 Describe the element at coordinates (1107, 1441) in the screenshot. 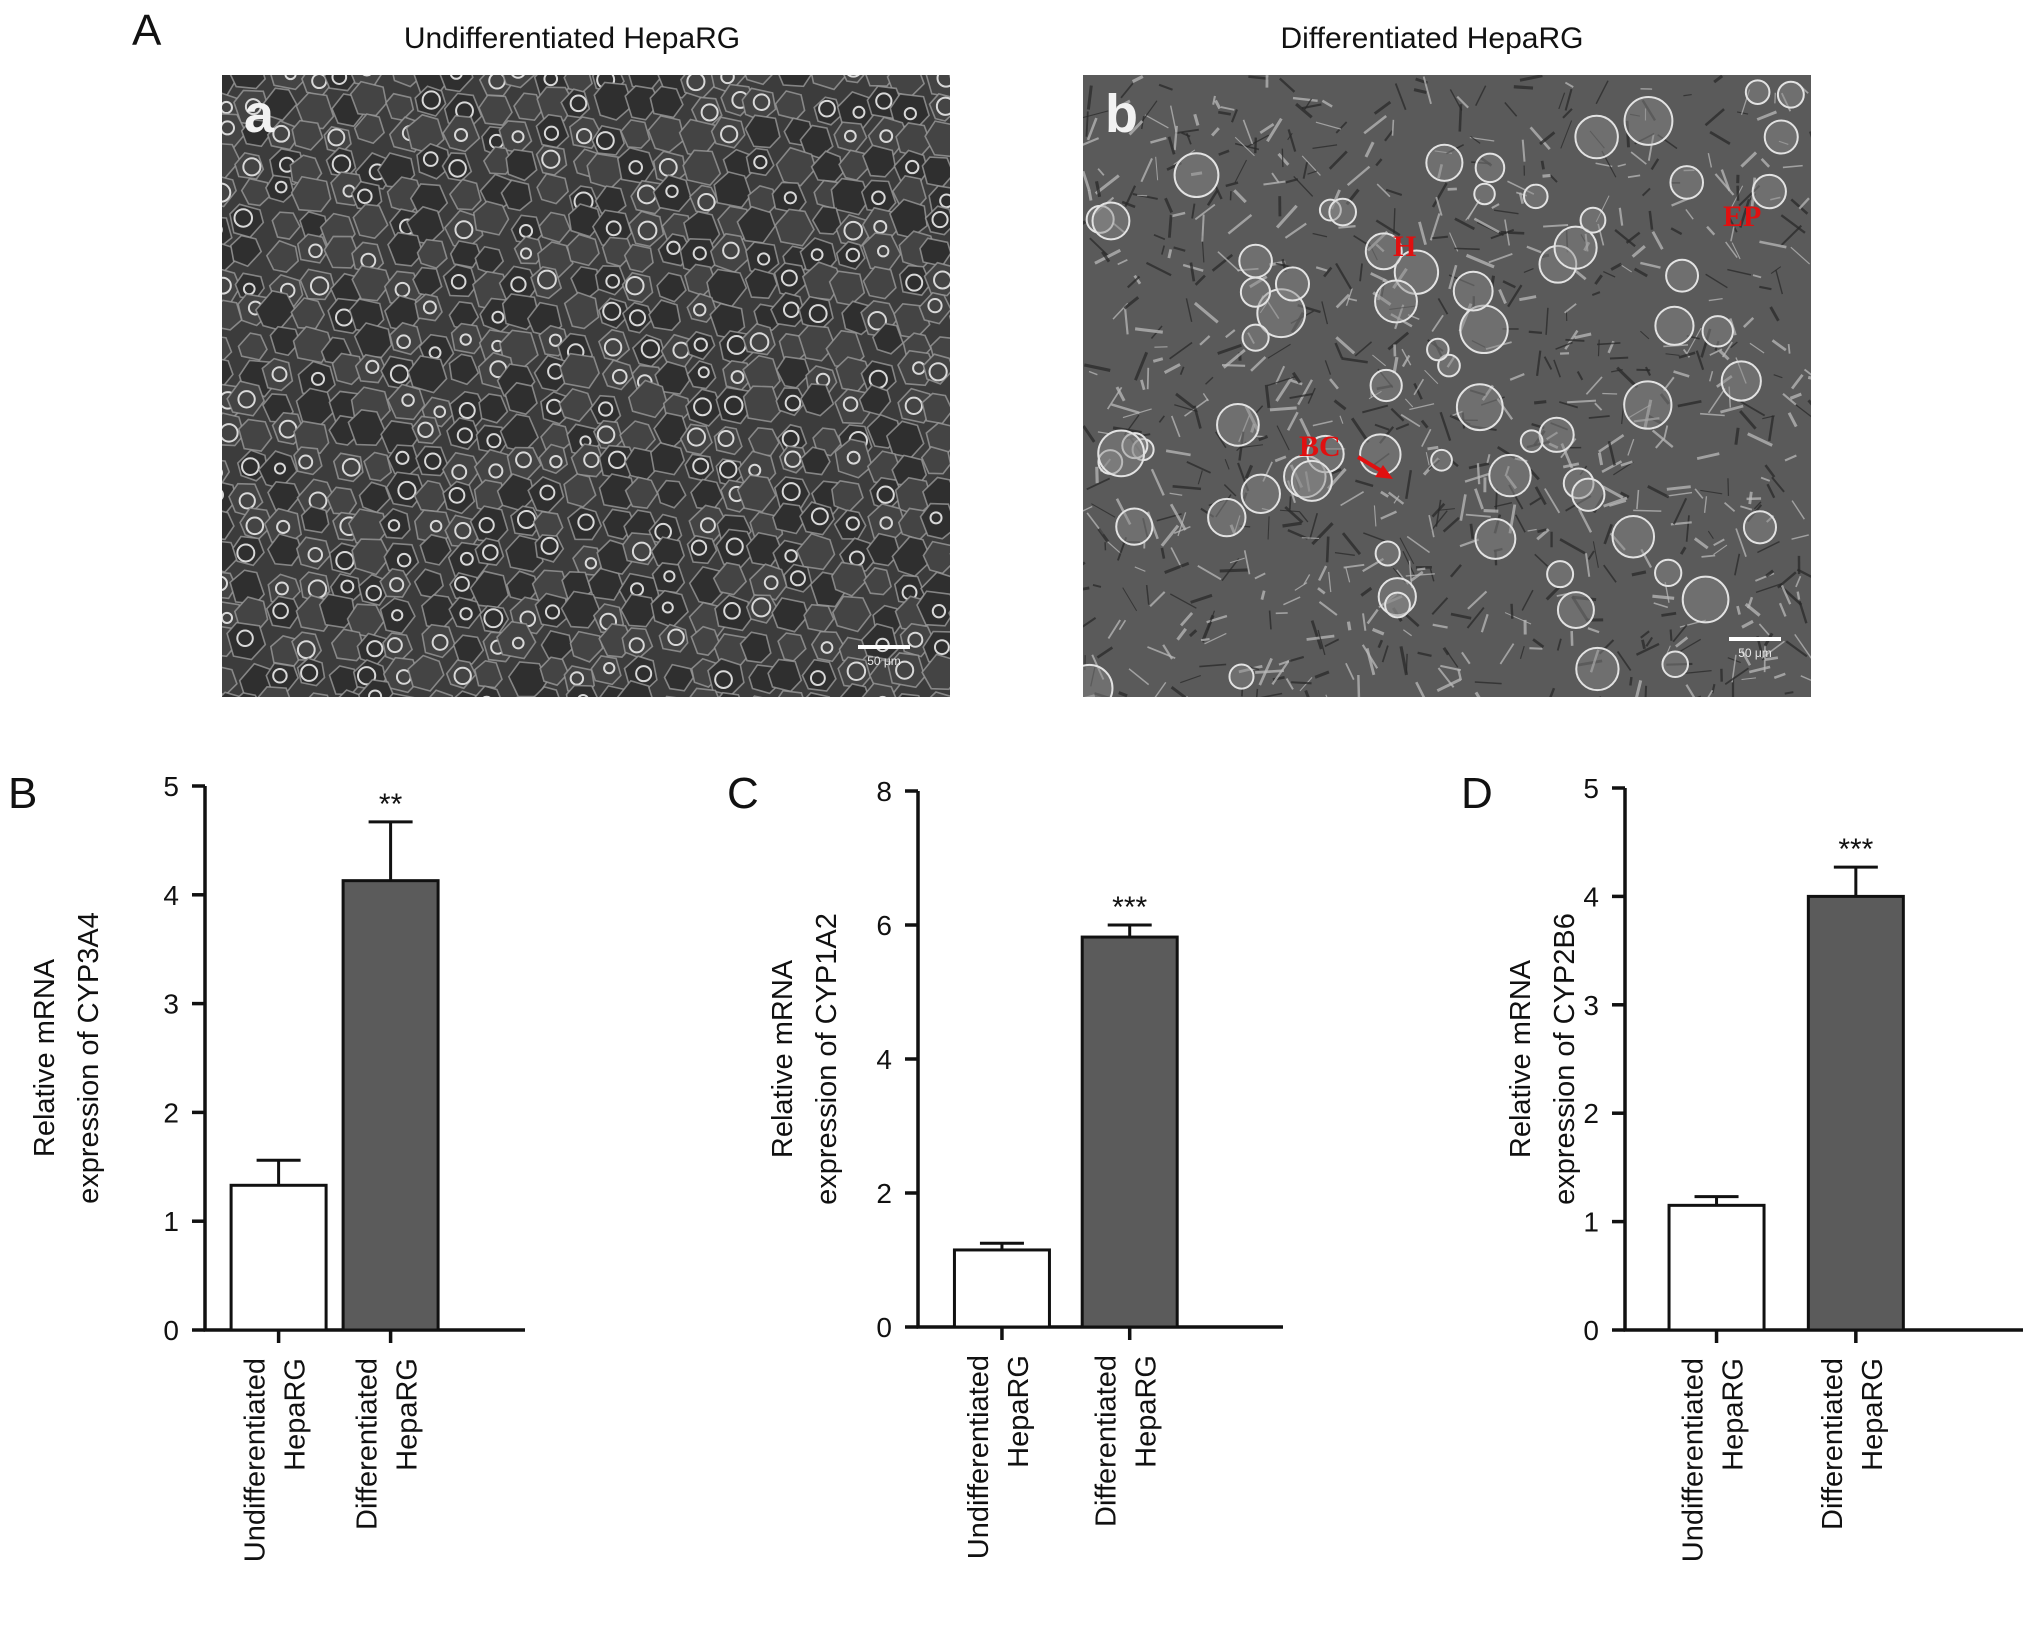

I see `x-tick-label: Differentiated` at that location.